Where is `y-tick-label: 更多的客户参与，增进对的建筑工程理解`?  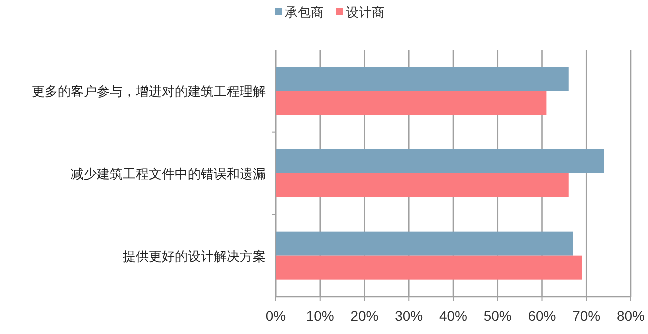
y-tick-label: 更多的客户参与，增进对的建筑工程理解 is located at coordinates (149, 92).